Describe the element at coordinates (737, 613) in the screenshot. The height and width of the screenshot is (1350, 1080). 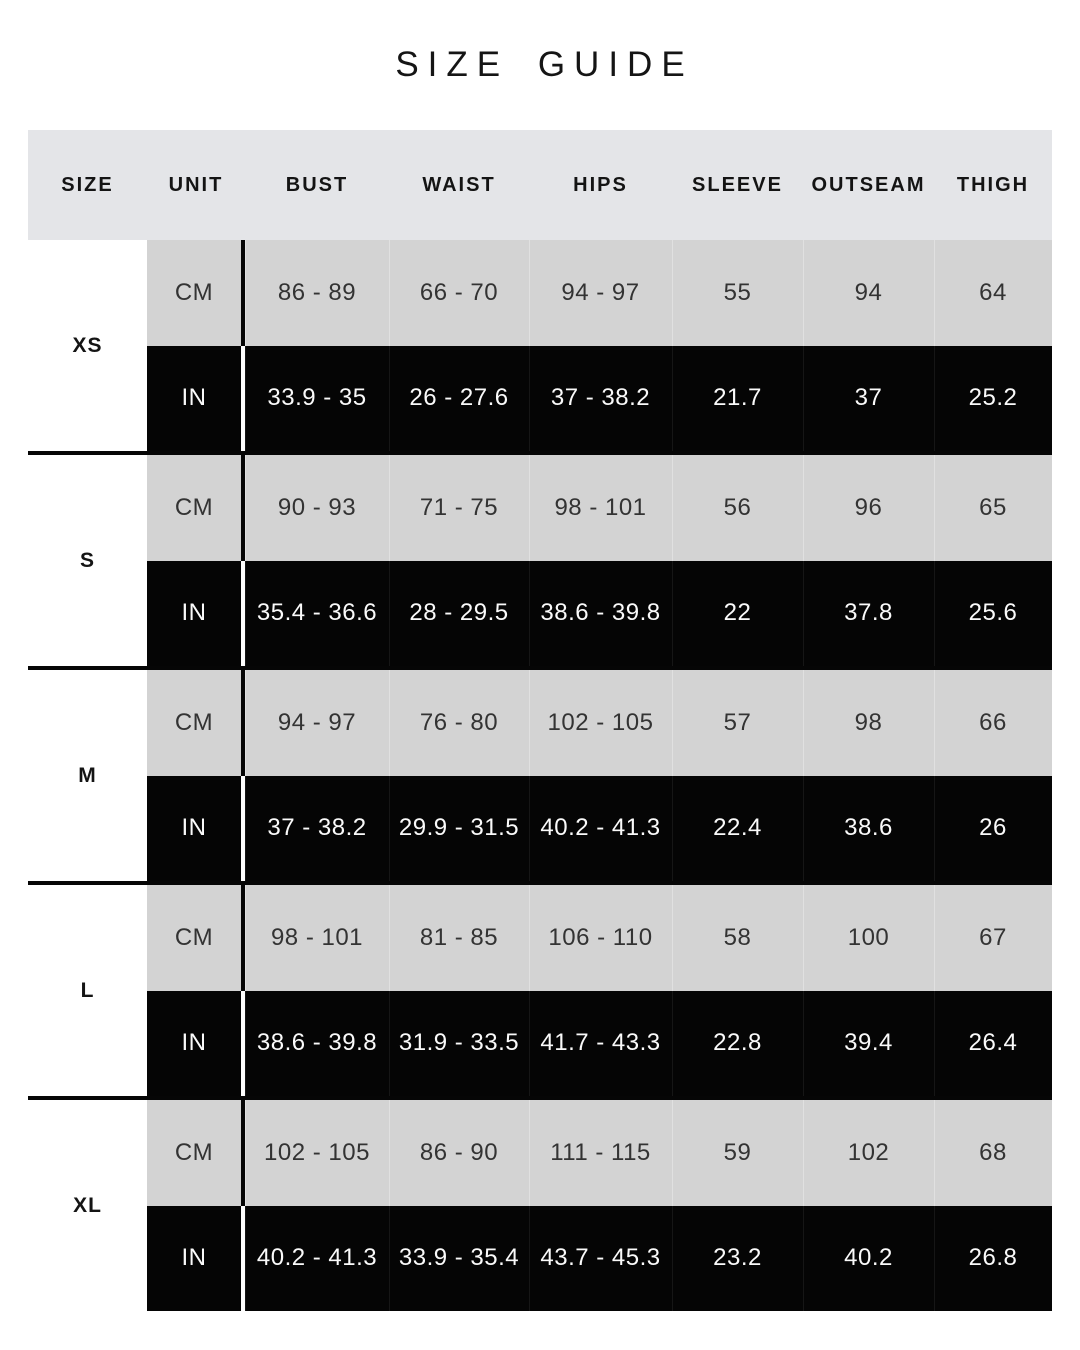
I see `s-in-sleeve-value: 22` at that location.